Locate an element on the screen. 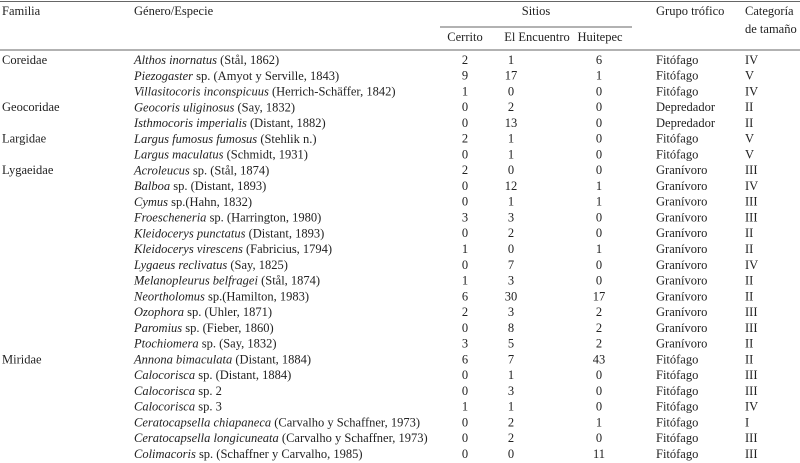 The image size is (800, 463). header-cell: Categoría is located at coordinates (769, 11).